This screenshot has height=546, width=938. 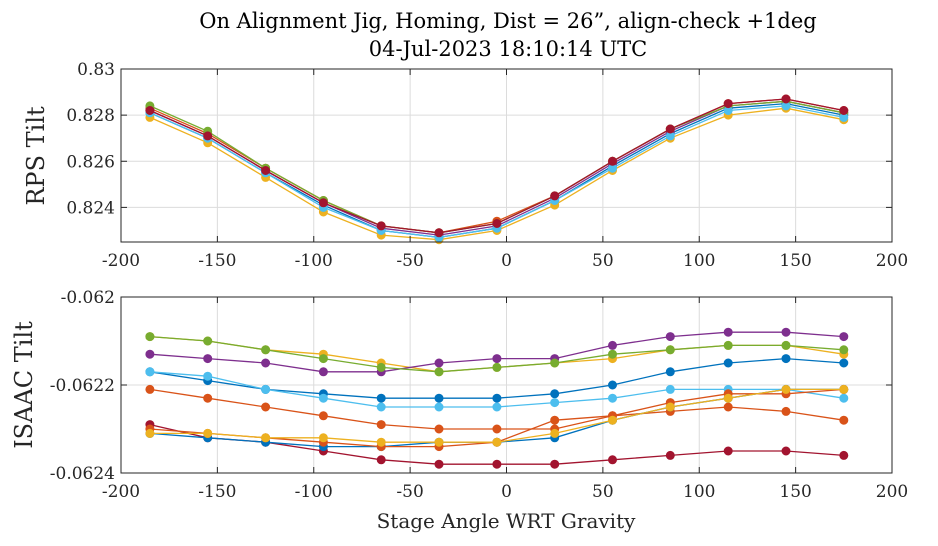 What do you see at coordinates (82, 474) in the screenshot?
I see `y-tick-label: -0.0624` at bounding box center [82, 474].